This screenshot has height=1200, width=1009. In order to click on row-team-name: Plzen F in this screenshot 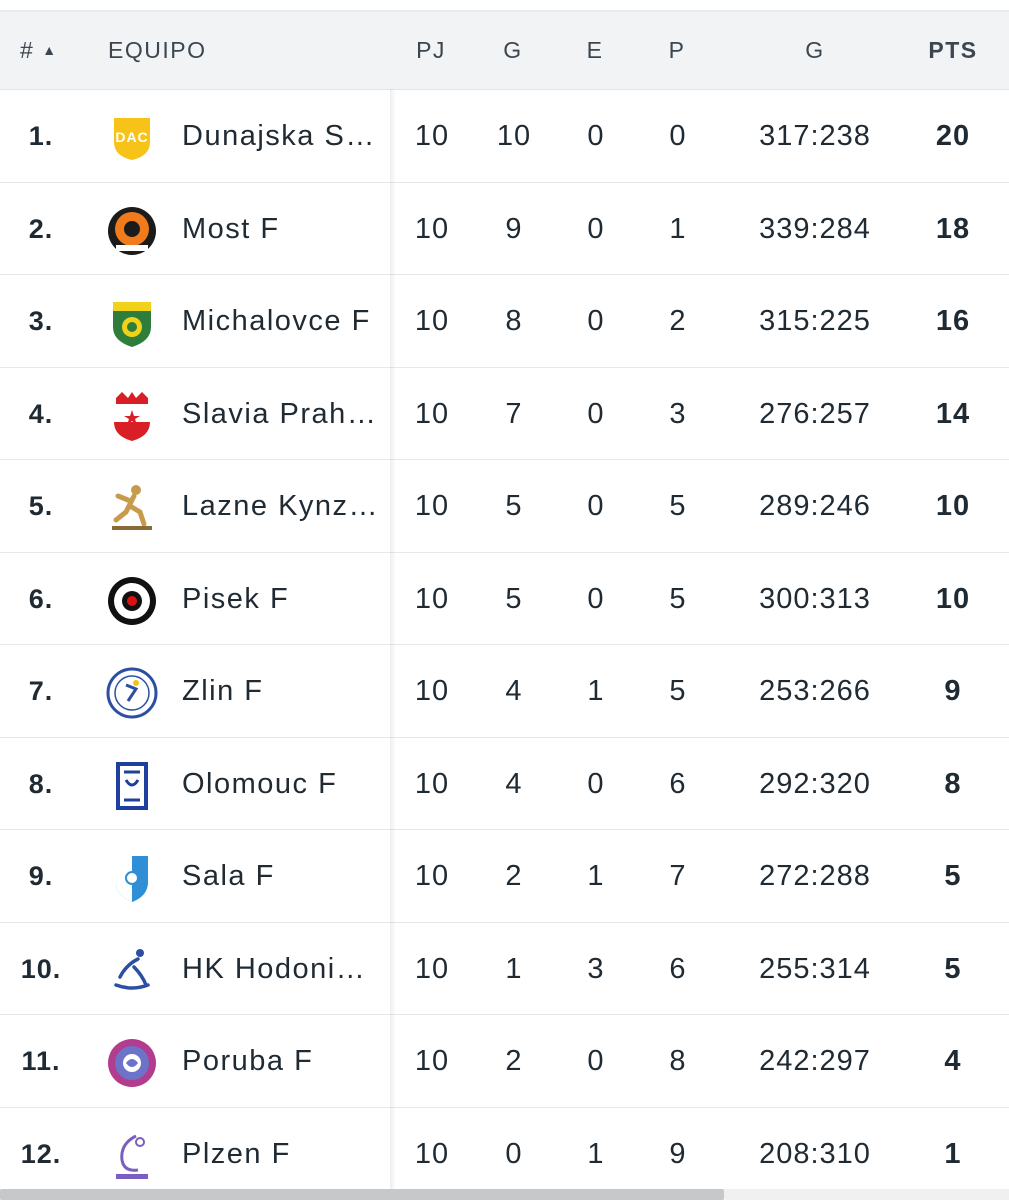, I will do `click(236, 1153)`.